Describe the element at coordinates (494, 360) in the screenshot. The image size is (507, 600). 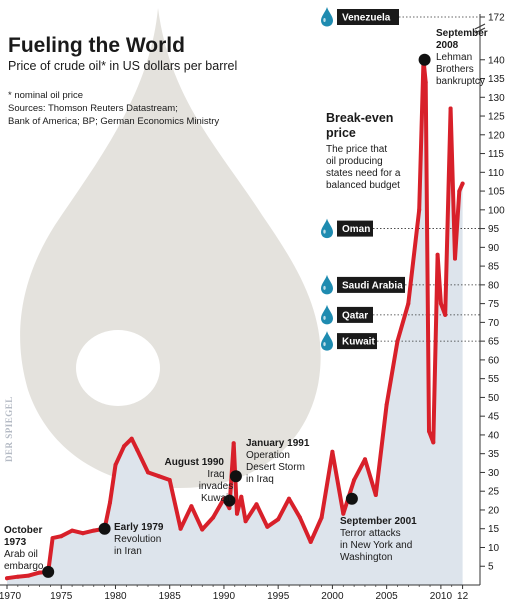
I see `y-tick-label: 60` at that location.